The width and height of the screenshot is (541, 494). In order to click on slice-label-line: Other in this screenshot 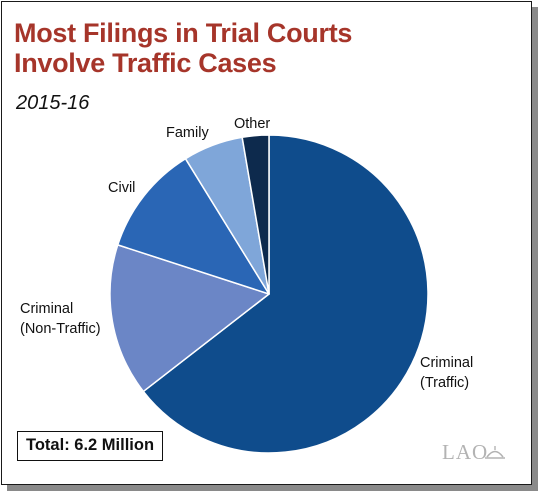, I will do `click(252, 124)`.